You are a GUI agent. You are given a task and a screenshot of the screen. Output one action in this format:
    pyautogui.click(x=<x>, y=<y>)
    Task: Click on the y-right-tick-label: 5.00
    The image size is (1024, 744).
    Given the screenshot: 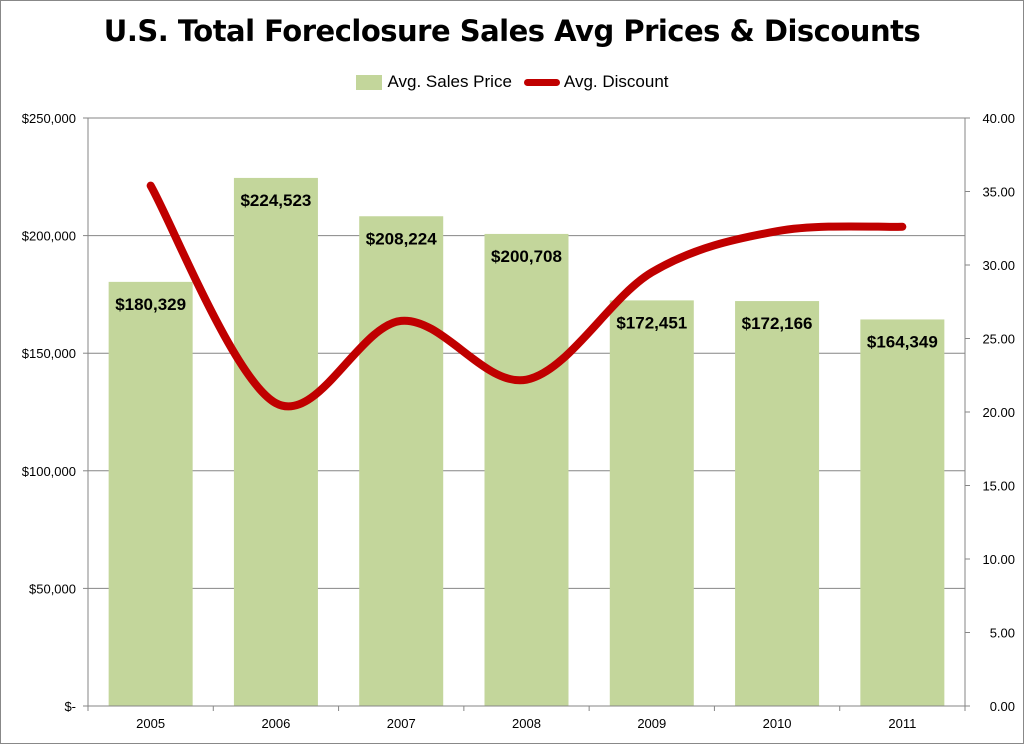 What is the action you would take?
    pyautogui.click(x=1002, y=633)
    